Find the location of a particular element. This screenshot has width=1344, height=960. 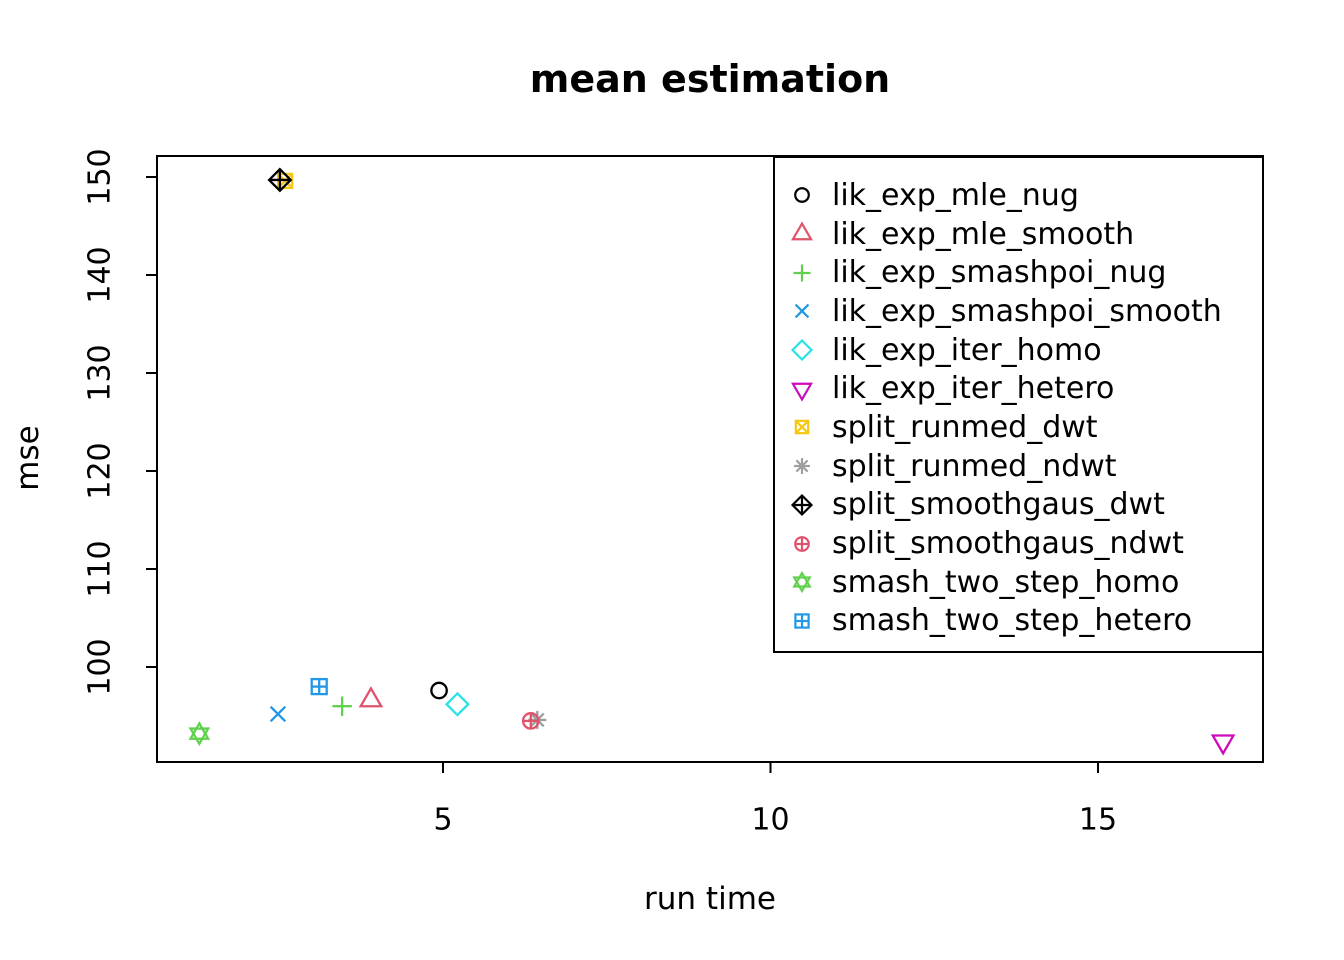

legend-label: smash_two_step_homo is located at coordinates (1006, 582).